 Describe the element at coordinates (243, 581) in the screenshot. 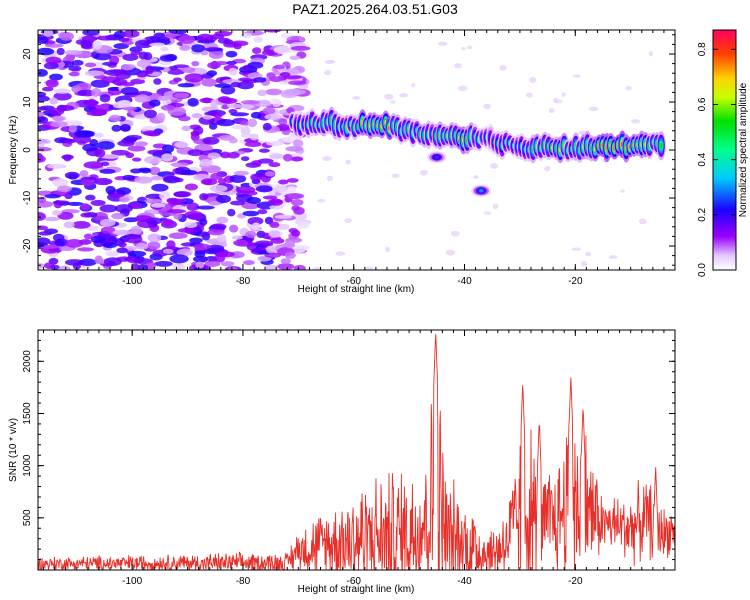

I see `x-tick-label: -80` at that location.